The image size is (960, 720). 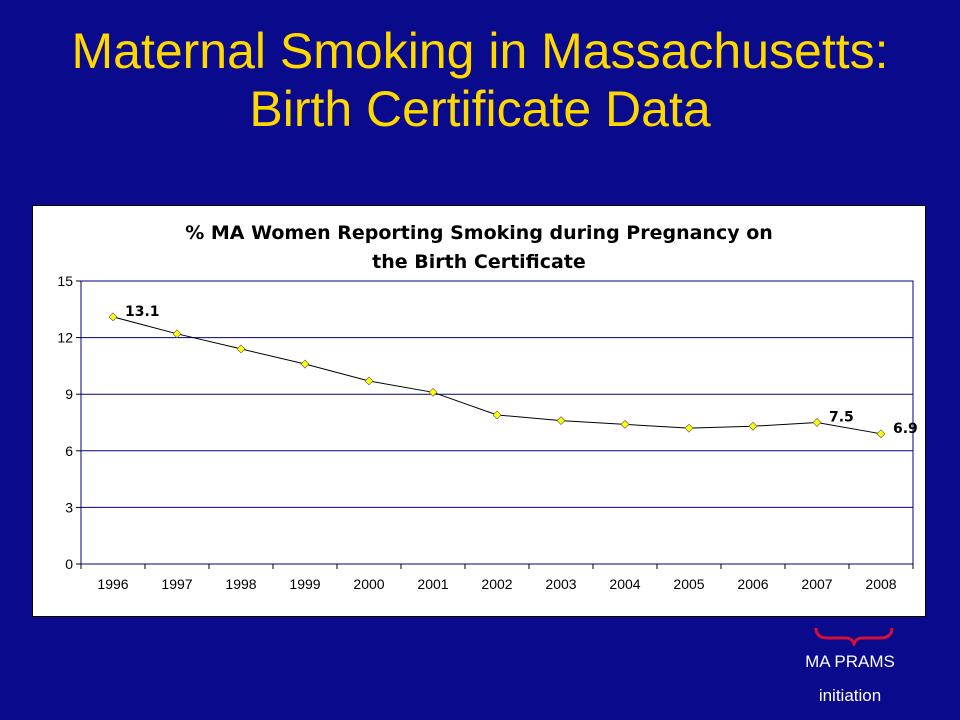 I want to click on data-label: 6.9, so click(x=905, y=429).